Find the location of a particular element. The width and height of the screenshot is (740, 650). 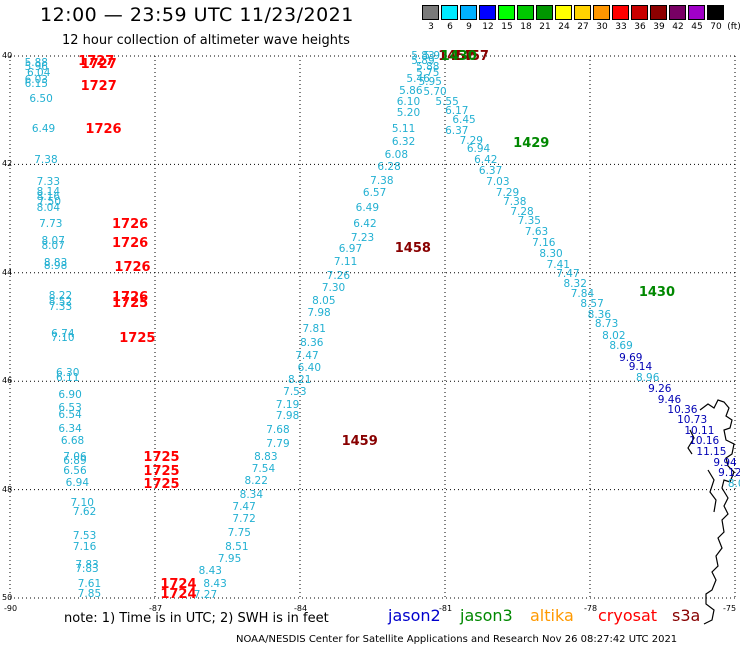

wave-height-point: 5.20 is located at coordinates (408, 112).